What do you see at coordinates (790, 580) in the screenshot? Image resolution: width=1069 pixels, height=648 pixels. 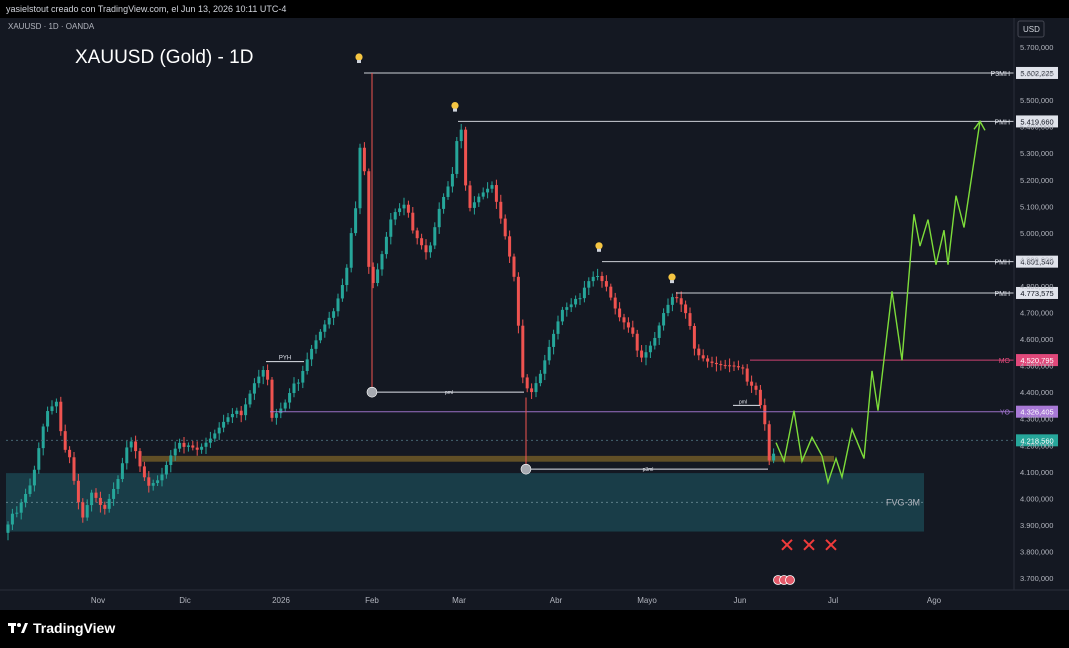 I see `event-flag-icon` at bounding box center [790, 580].